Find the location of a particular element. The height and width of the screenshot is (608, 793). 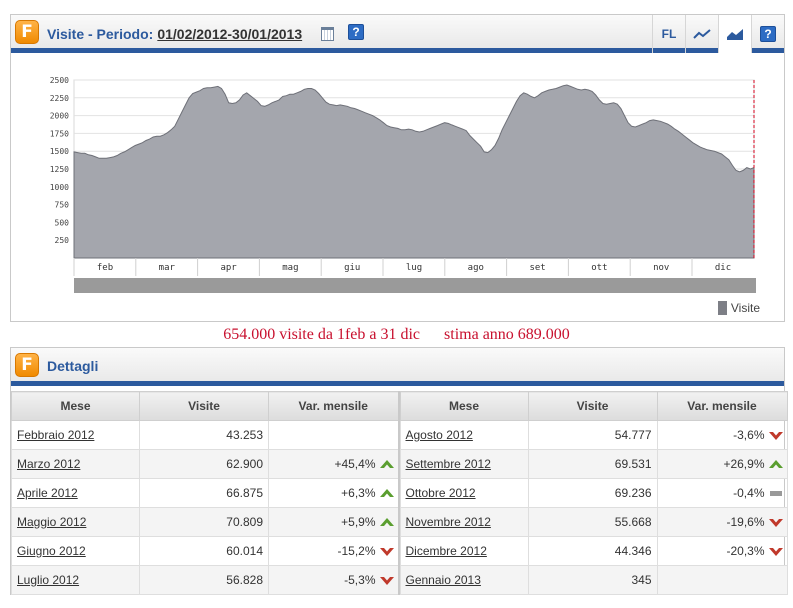

visits-cell: 43.253 is located at coordinates (204, 435).